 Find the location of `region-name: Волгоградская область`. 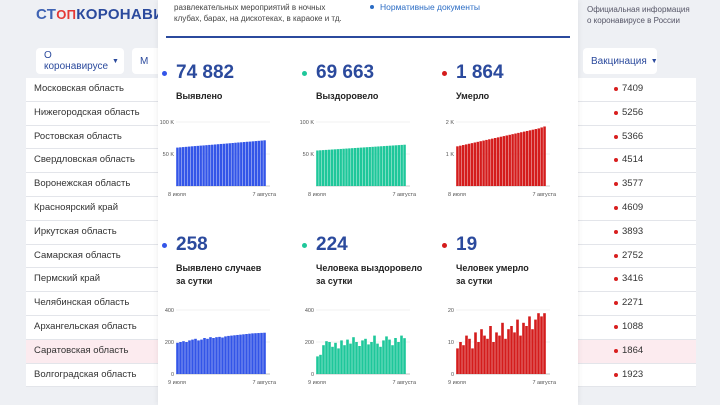

region-name: Волгоградская область is located at coordinates (93, 375).